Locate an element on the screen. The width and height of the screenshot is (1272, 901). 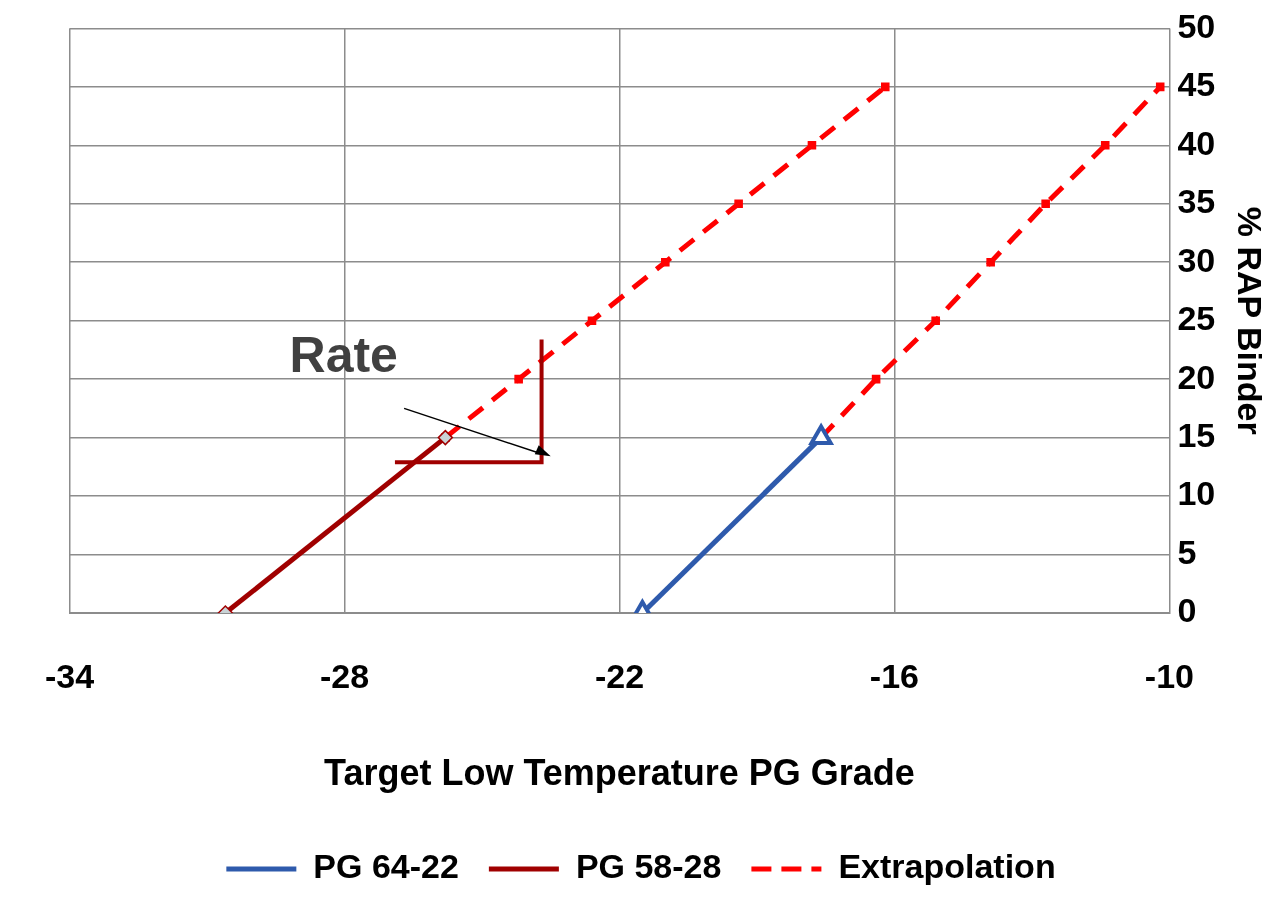
y-tick-label: 50 is located at coordinates (1196, 25).